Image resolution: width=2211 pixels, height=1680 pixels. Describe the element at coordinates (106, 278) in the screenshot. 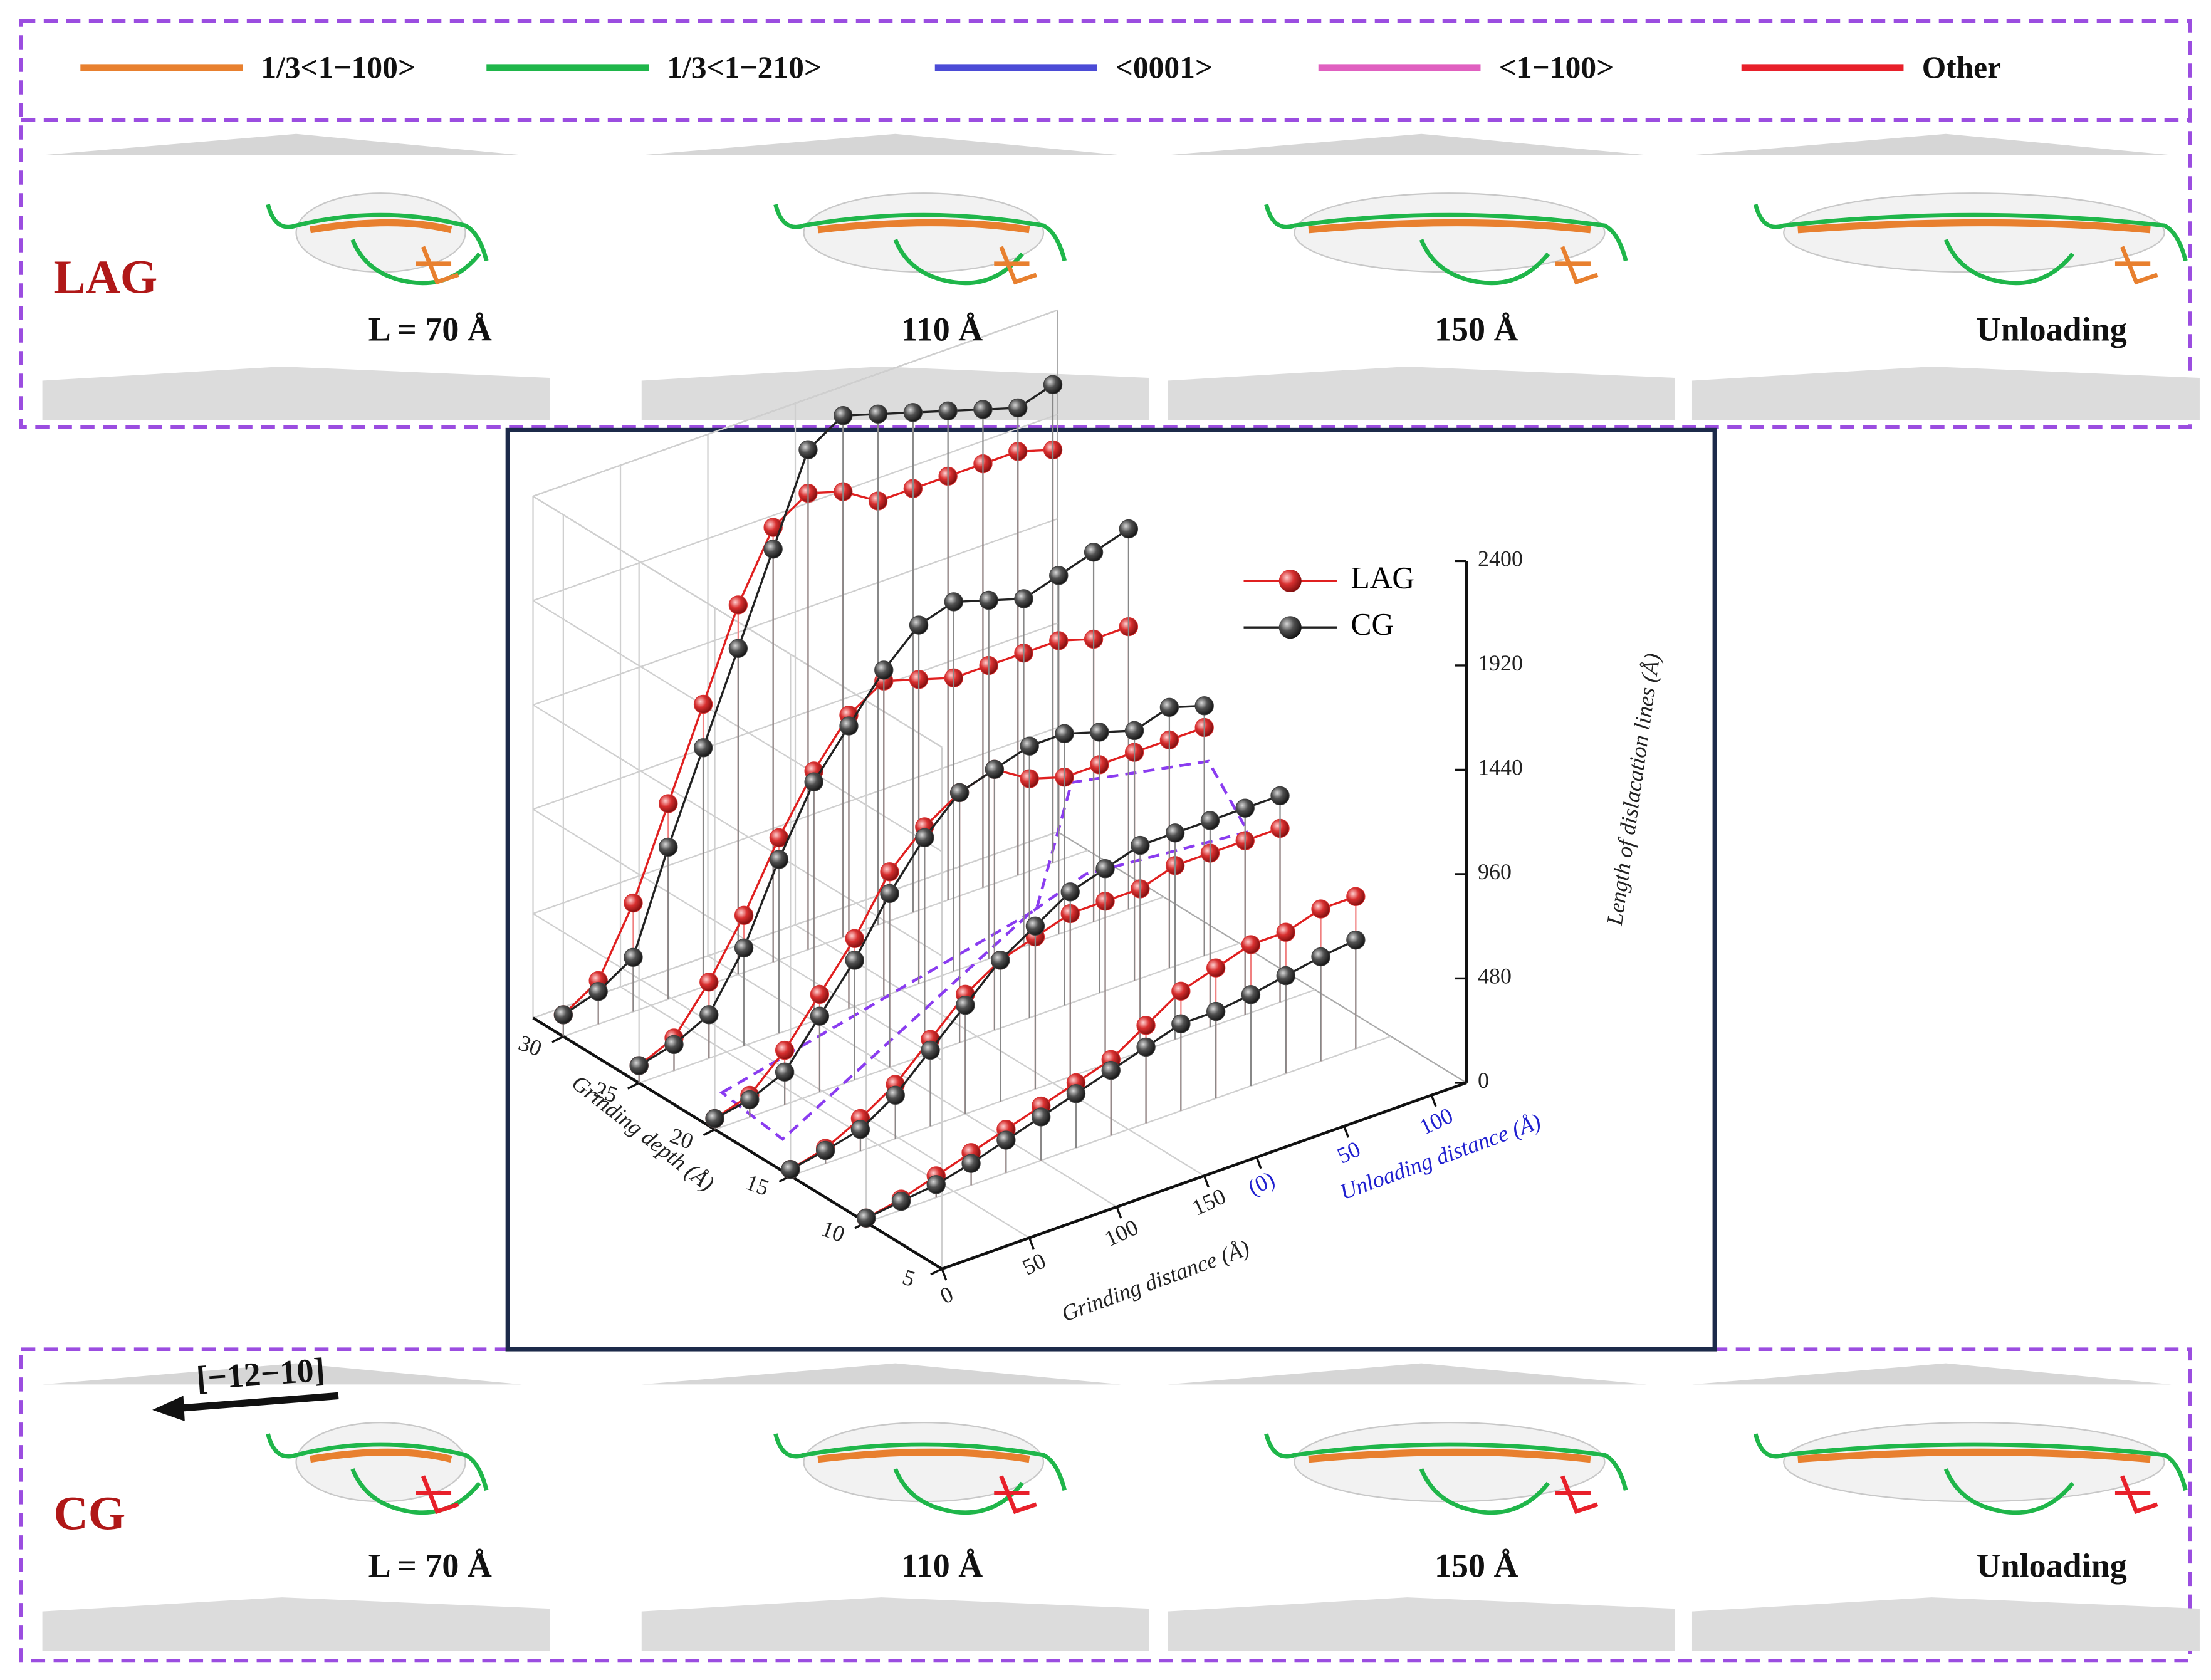

I see `row-label: LAG` at that location.